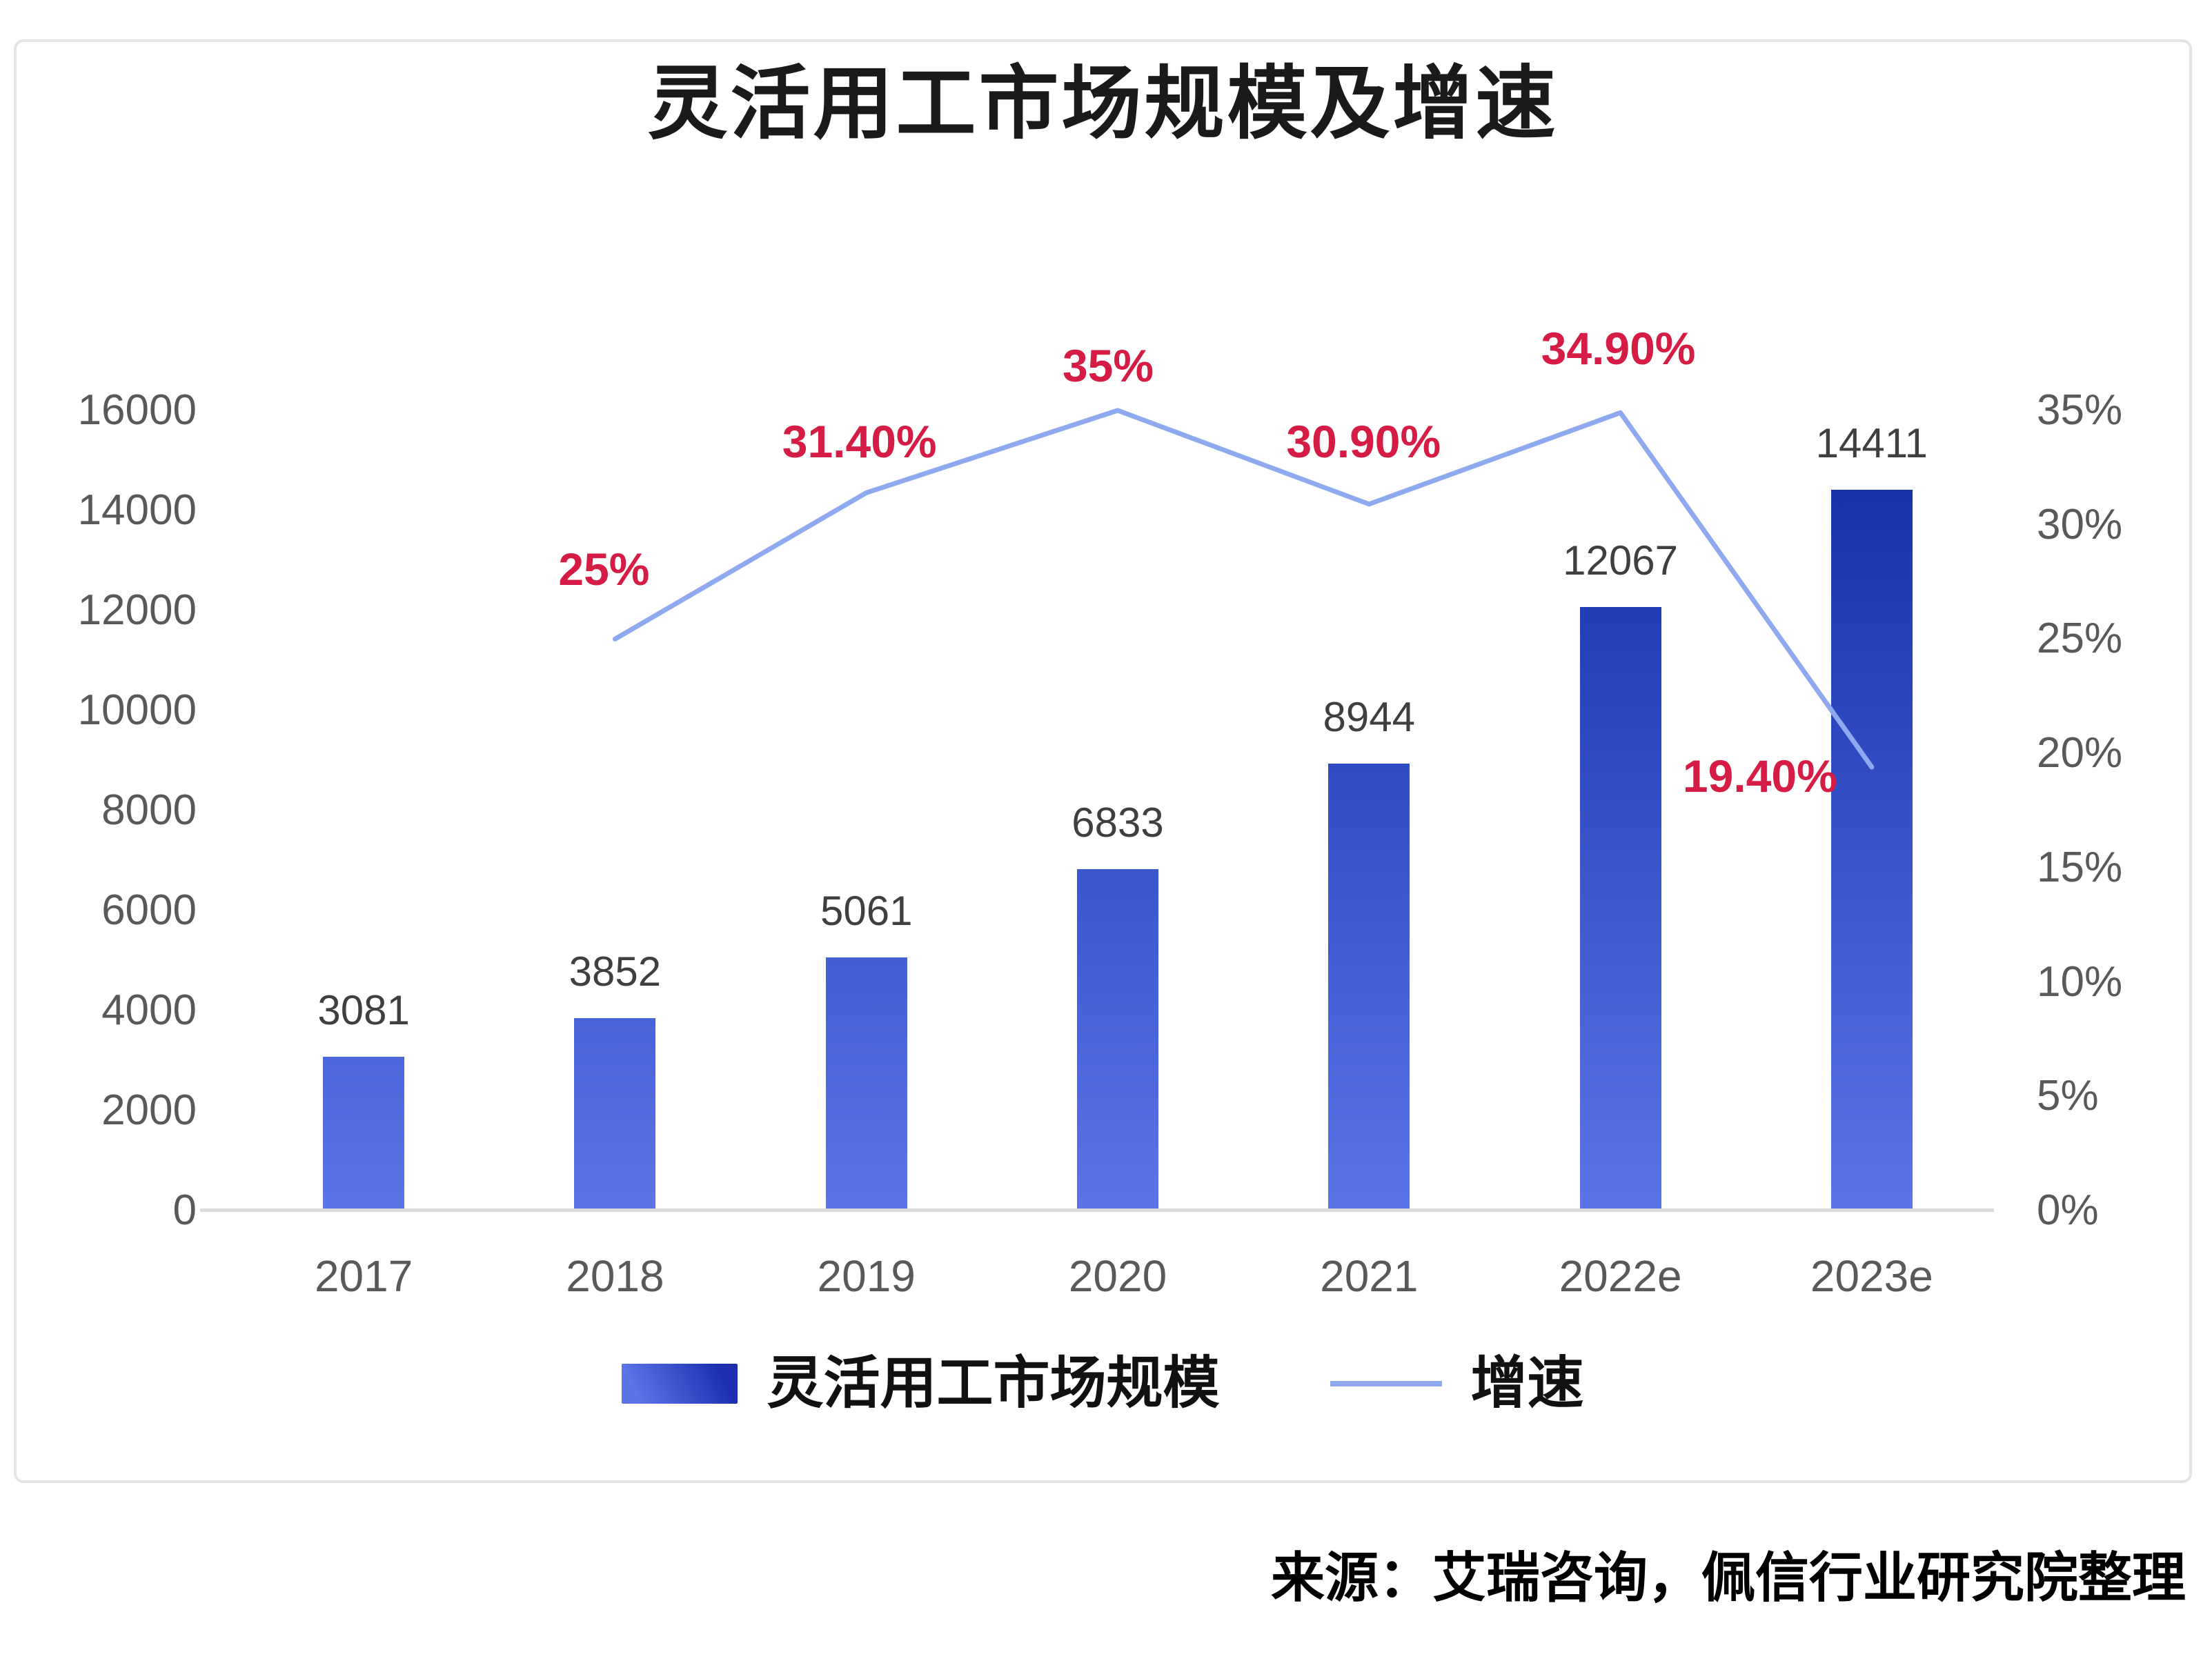  Describe the element at coordinates (137, 610) in the screenshot. I see `left-axis-tick: 12000` at that location.